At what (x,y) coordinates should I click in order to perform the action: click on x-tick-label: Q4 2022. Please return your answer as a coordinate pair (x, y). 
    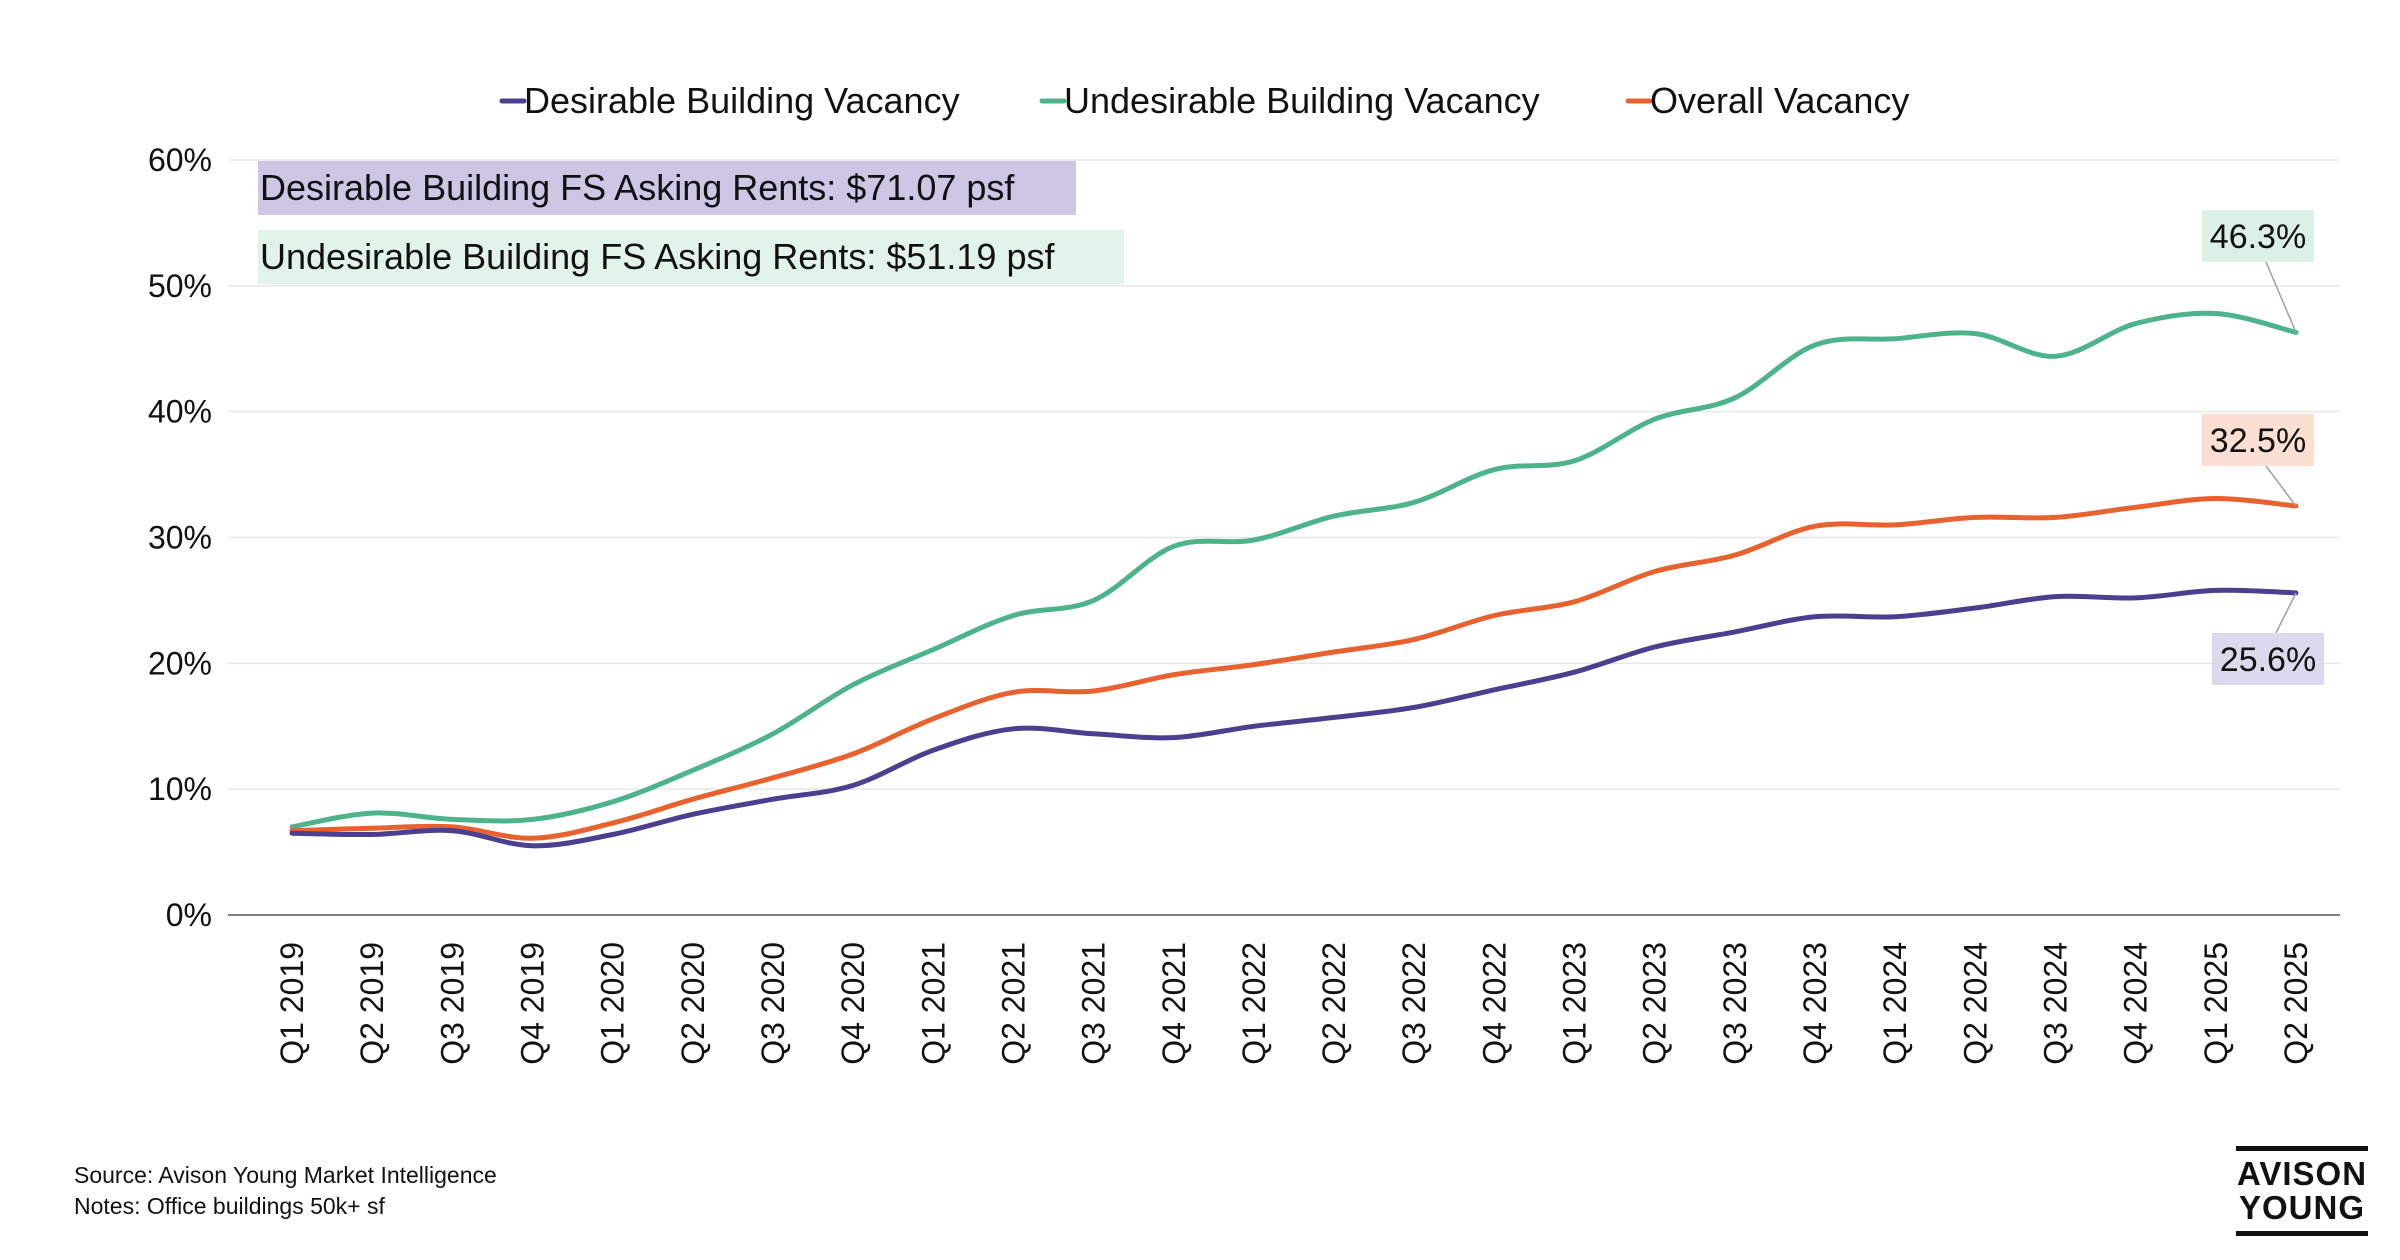
    Looking at the image, I should click on (1494, 1003).